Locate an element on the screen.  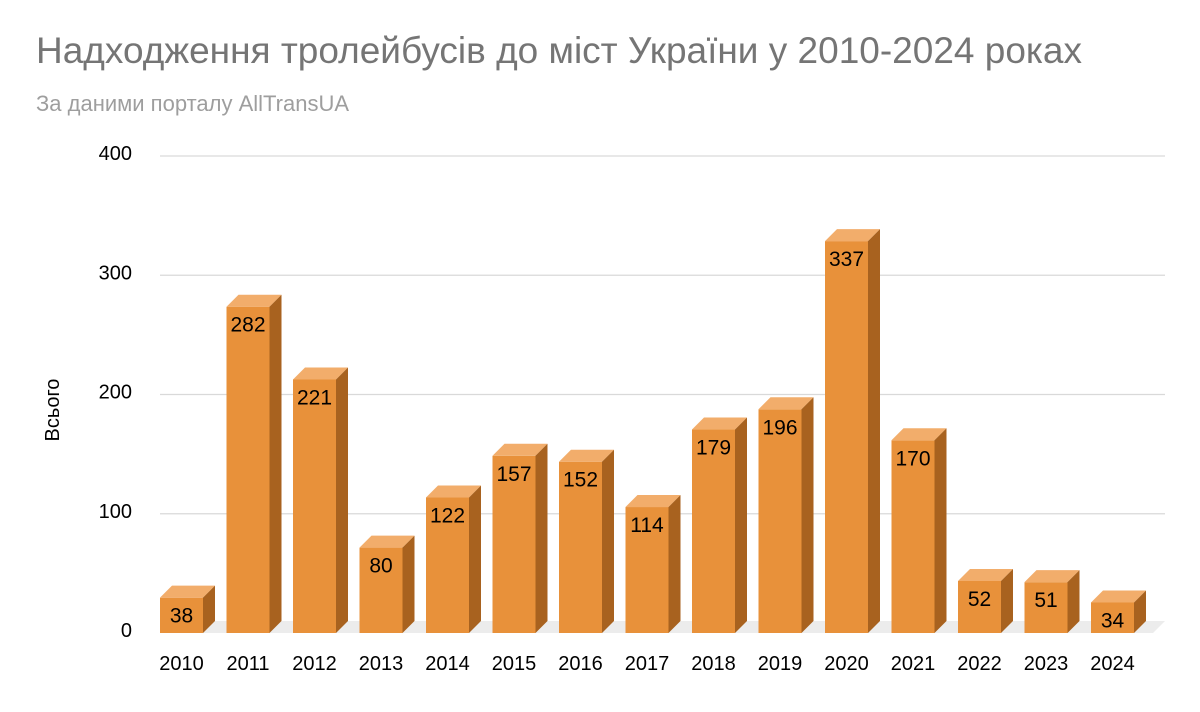
bar-2022: 52 is located at coordinates (985, 600).